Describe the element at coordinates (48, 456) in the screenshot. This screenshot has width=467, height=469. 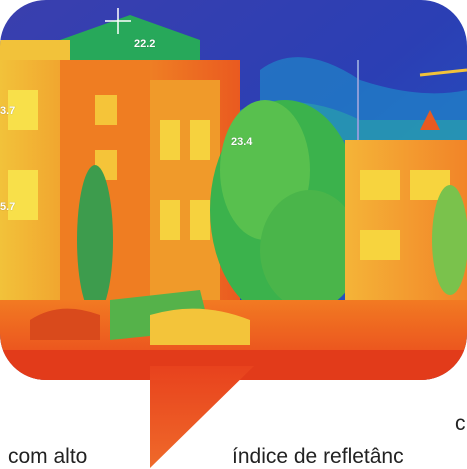
I see `caption-left-fragment: com alto` at that location.